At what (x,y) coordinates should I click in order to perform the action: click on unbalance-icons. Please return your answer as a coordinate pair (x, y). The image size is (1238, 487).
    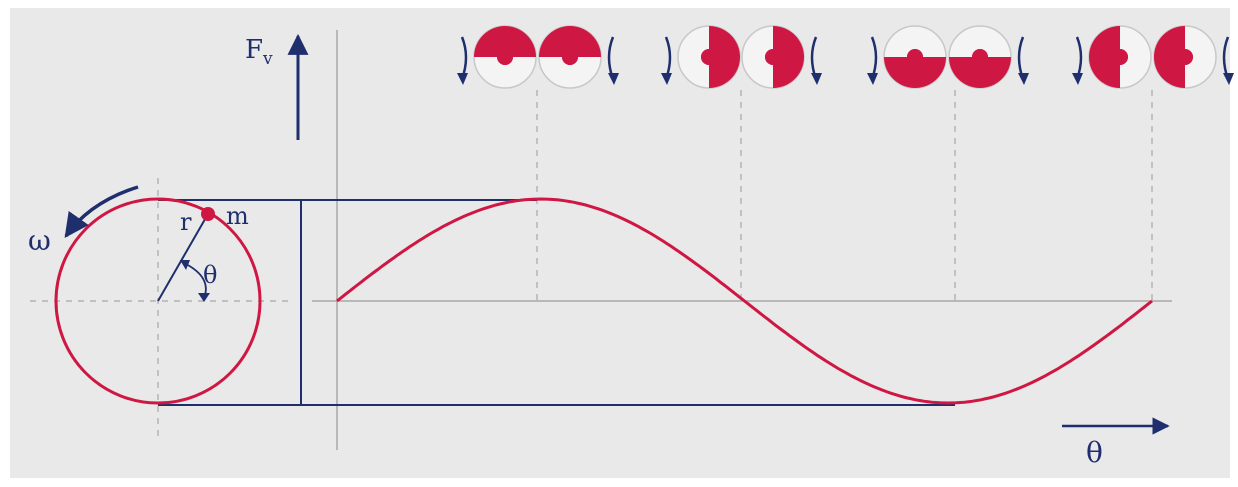
    Looking at the image, I should click on (845, 57).